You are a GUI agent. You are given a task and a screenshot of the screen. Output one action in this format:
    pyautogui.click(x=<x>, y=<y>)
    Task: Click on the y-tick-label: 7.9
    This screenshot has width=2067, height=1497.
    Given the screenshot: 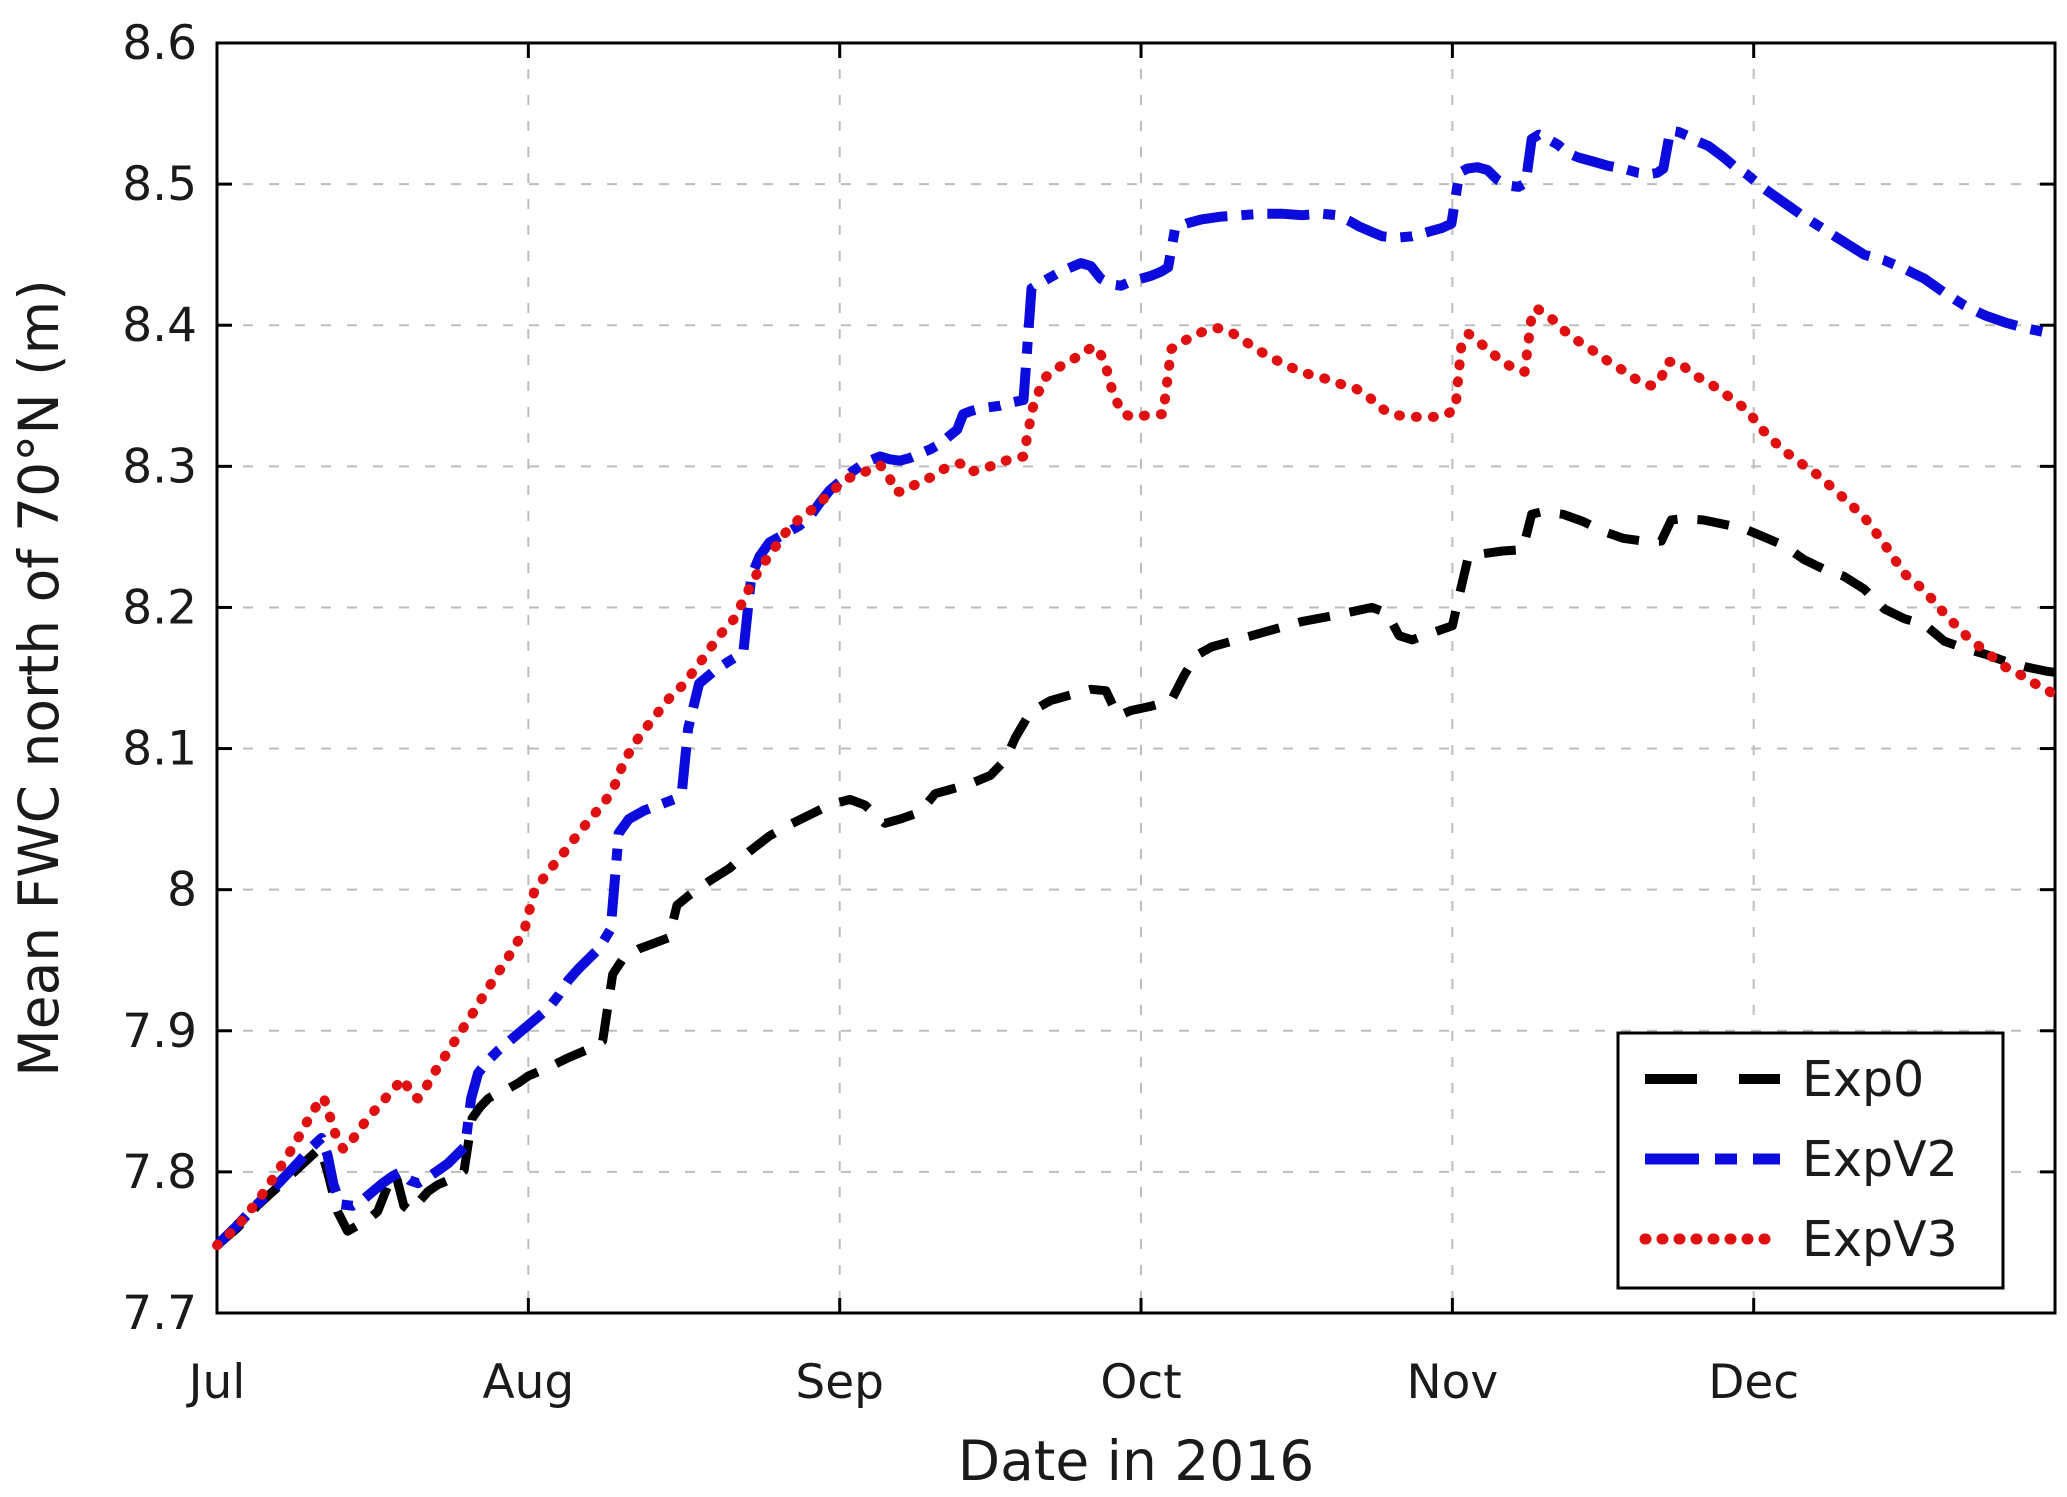 What is the action you would take?
    pyautogui.click(x=159, y=1031)
    